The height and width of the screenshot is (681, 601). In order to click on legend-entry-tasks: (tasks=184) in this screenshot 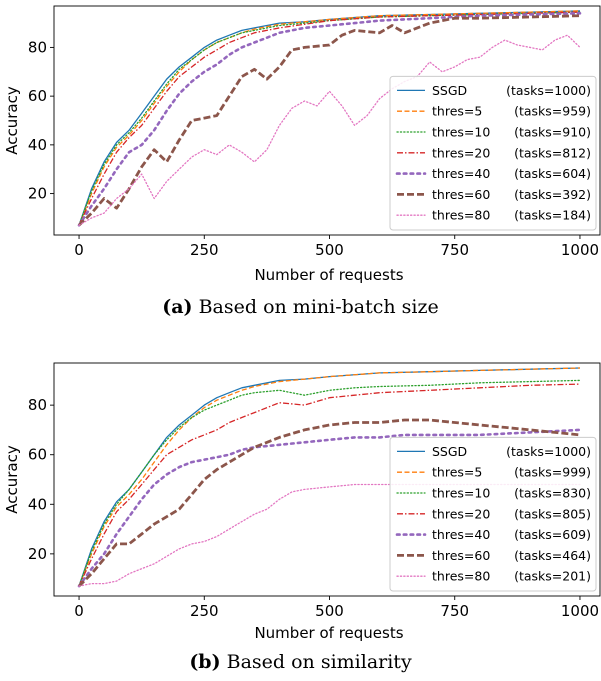, I will do `click(552, 215)`.